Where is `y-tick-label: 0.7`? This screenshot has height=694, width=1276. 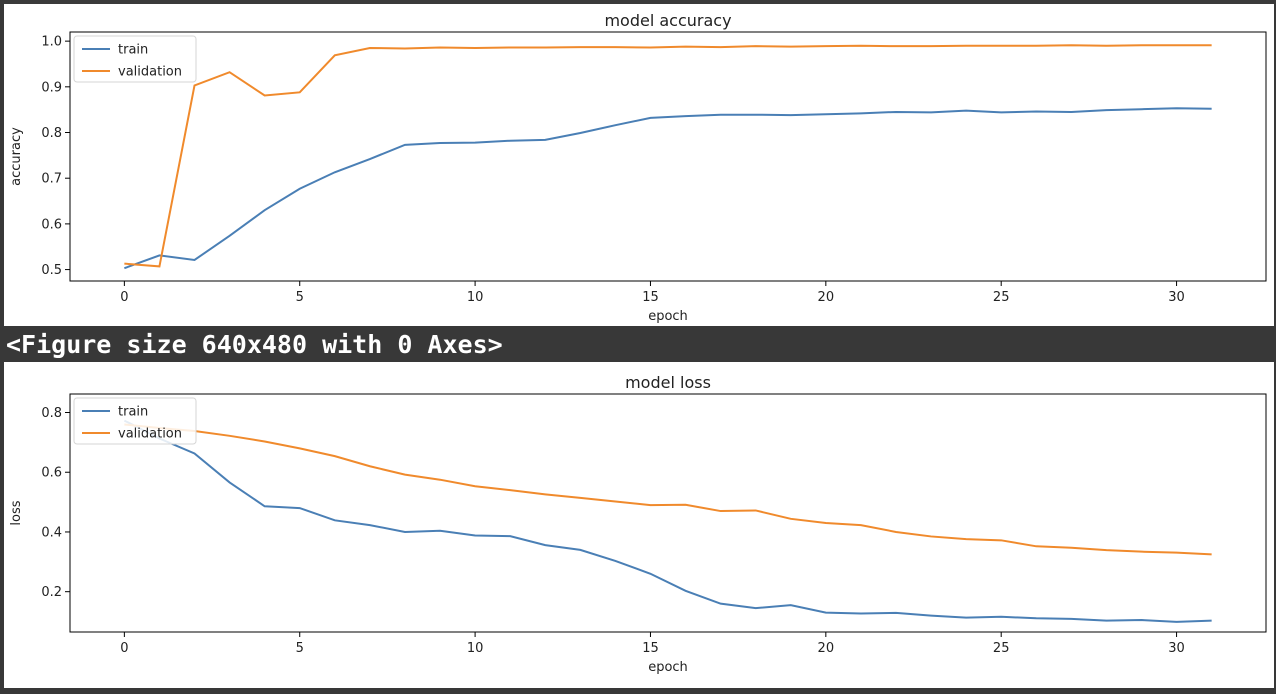
y-tick-label: 0.7 is located at coordinates (51, 179).